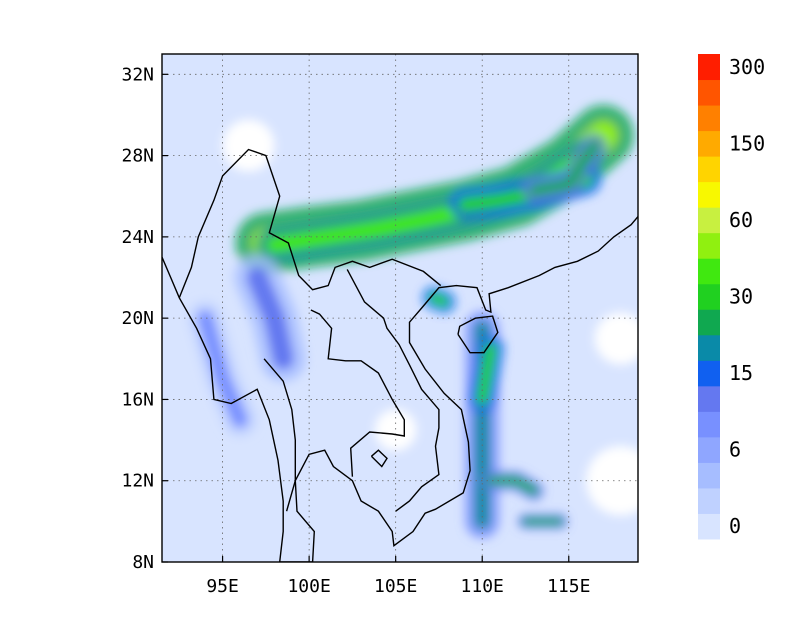 Image resolution: width=800 pixels, height=618 pixels. I want to click on colorbar-label-5: 150, so click(747, 143).